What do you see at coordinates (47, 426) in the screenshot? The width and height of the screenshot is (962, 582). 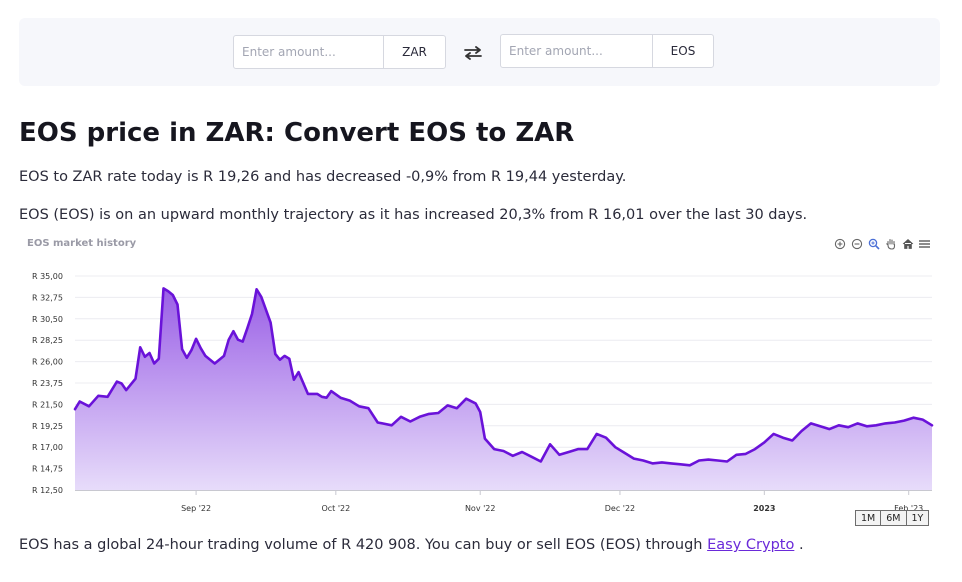 I see `y-tick-label: R 19,25` at bounding box center [47, 426].